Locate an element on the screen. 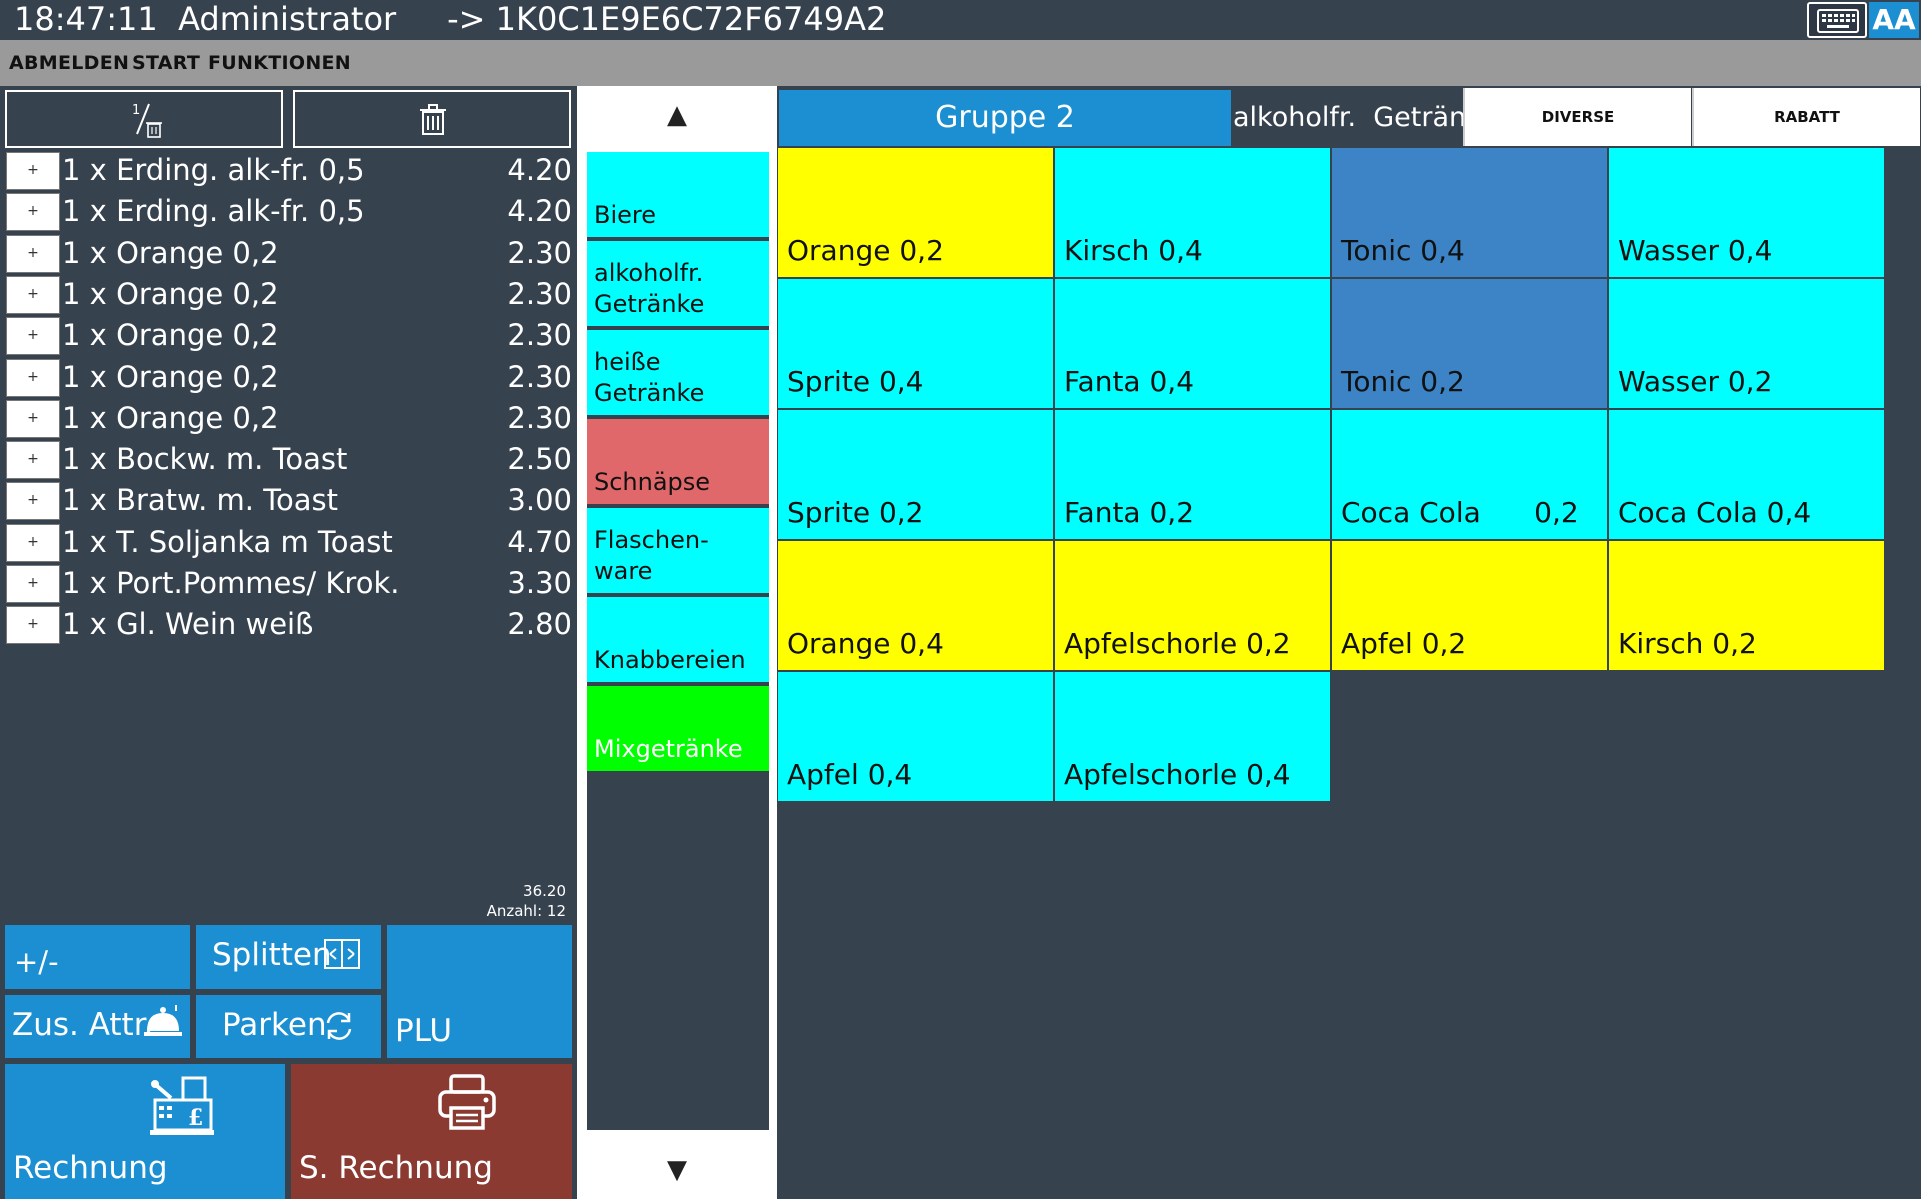 This screenshot has width=1921, height=1199. product-button: Sprite 0,2 is located at coordinates (915, 474).